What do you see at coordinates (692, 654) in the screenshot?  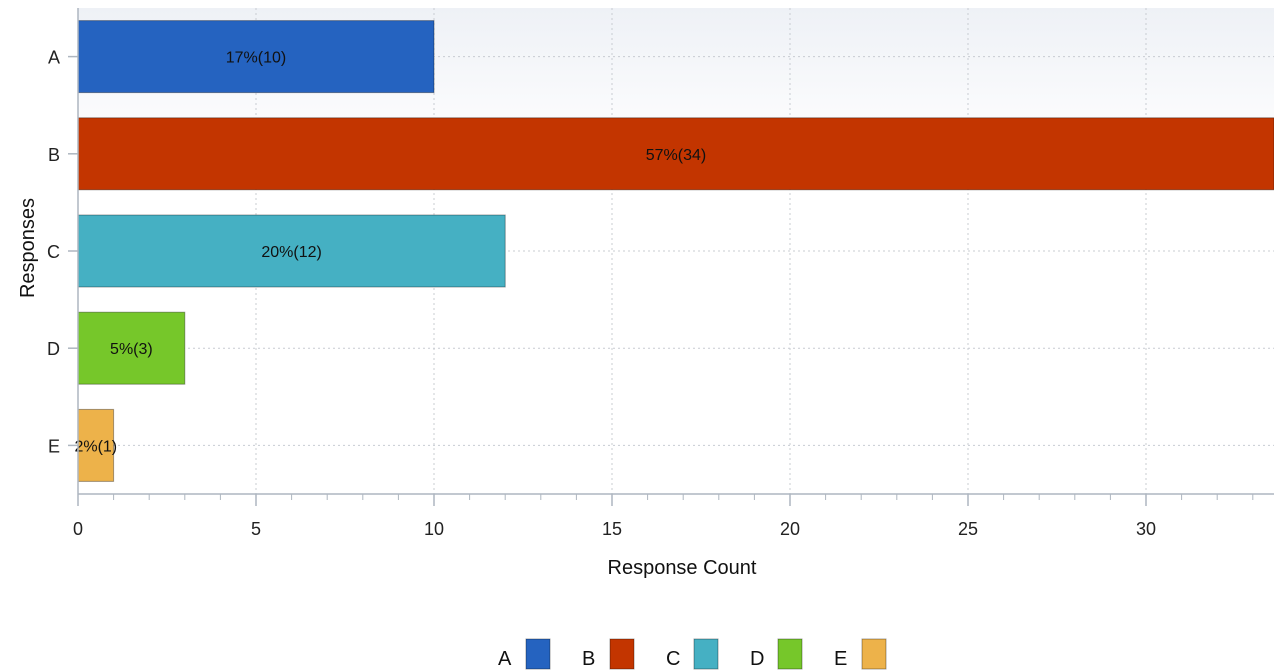 I see `legend: A B C D E` at bounding box center [692, 654].